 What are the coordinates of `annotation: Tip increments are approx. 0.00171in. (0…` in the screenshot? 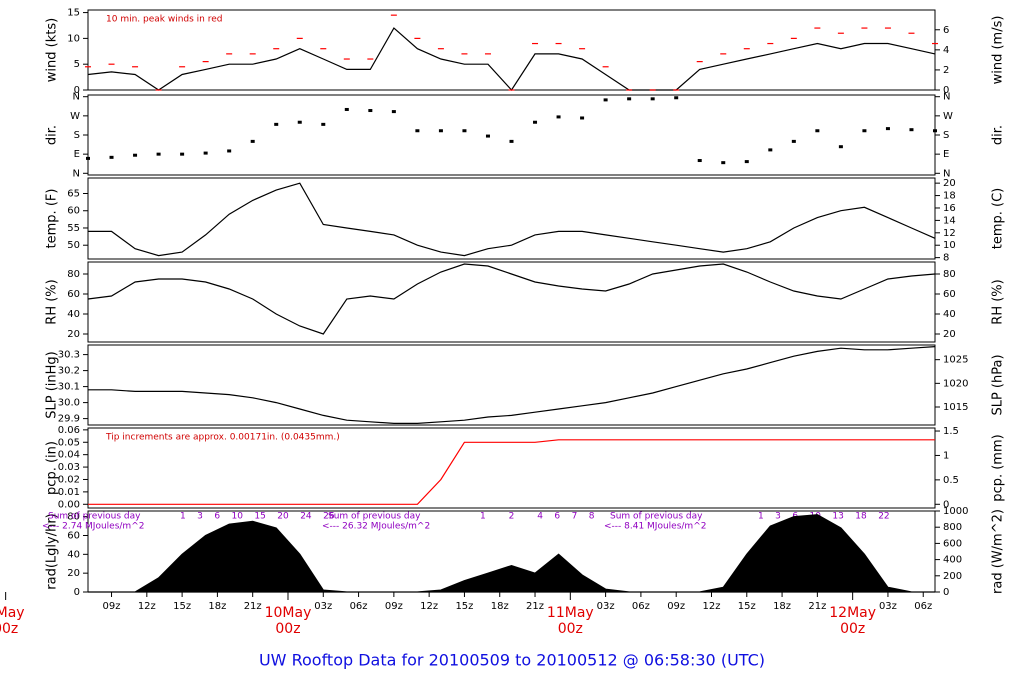 It's located at (222, 438).